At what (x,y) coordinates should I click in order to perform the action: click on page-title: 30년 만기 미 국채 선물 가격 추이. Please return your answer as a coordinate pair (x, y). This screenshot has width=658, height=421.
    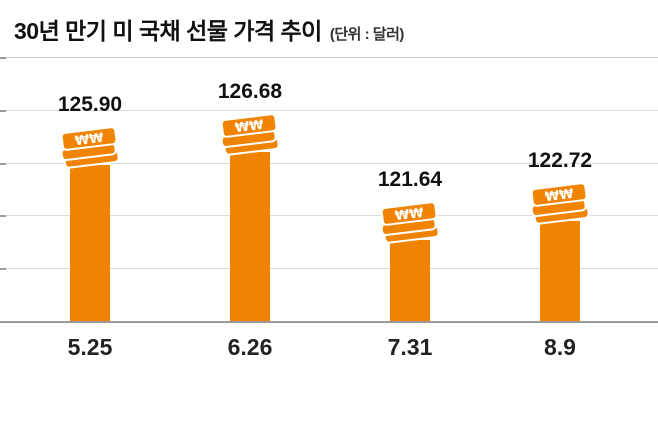
    Looking at the image, I should click on (168, 31).